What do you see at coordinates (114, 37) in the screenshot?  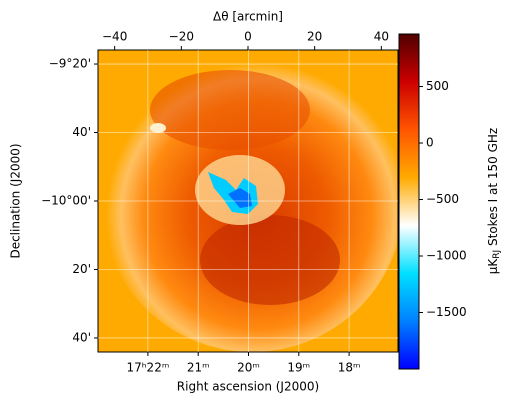 I see `top-tick-label: −40` at bounding box center [114, 37].